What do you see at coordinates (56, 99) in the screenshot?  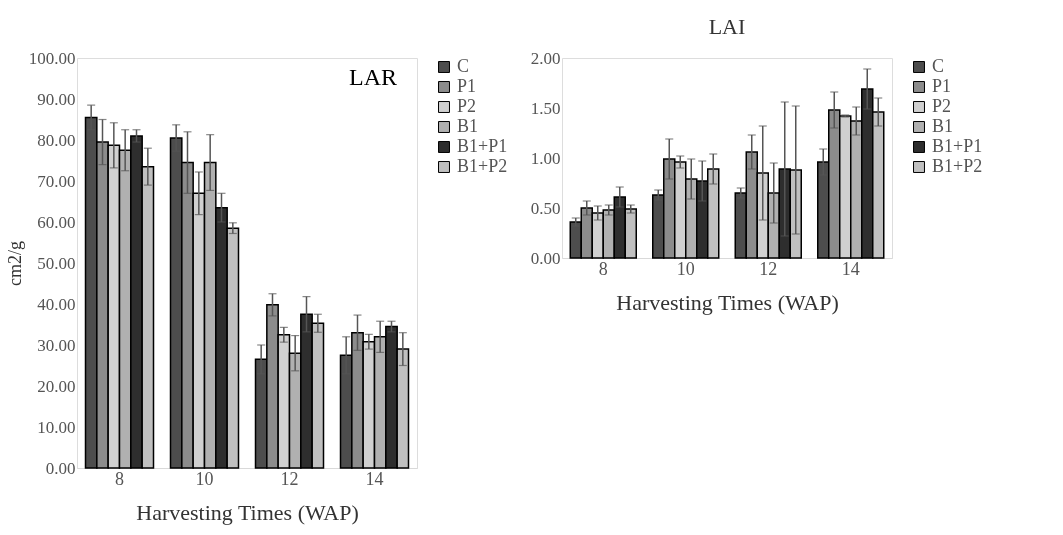 I see `y-tick-label: 90.00` at bounding box center [56, 99].